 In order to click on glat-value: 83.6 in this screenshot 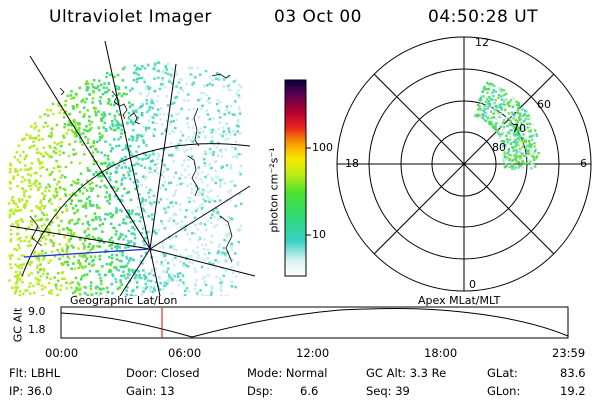, I will do `click(573, 373)`.